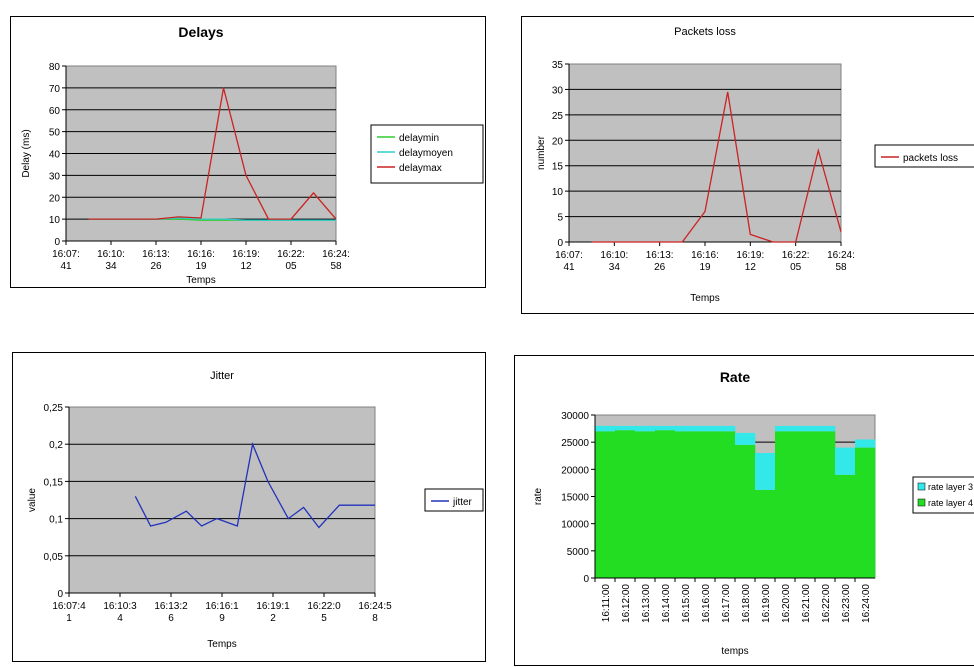 This screenshot has height=667, width=974. I want to click on legend-label: rate layer 3, so click(950, 487).